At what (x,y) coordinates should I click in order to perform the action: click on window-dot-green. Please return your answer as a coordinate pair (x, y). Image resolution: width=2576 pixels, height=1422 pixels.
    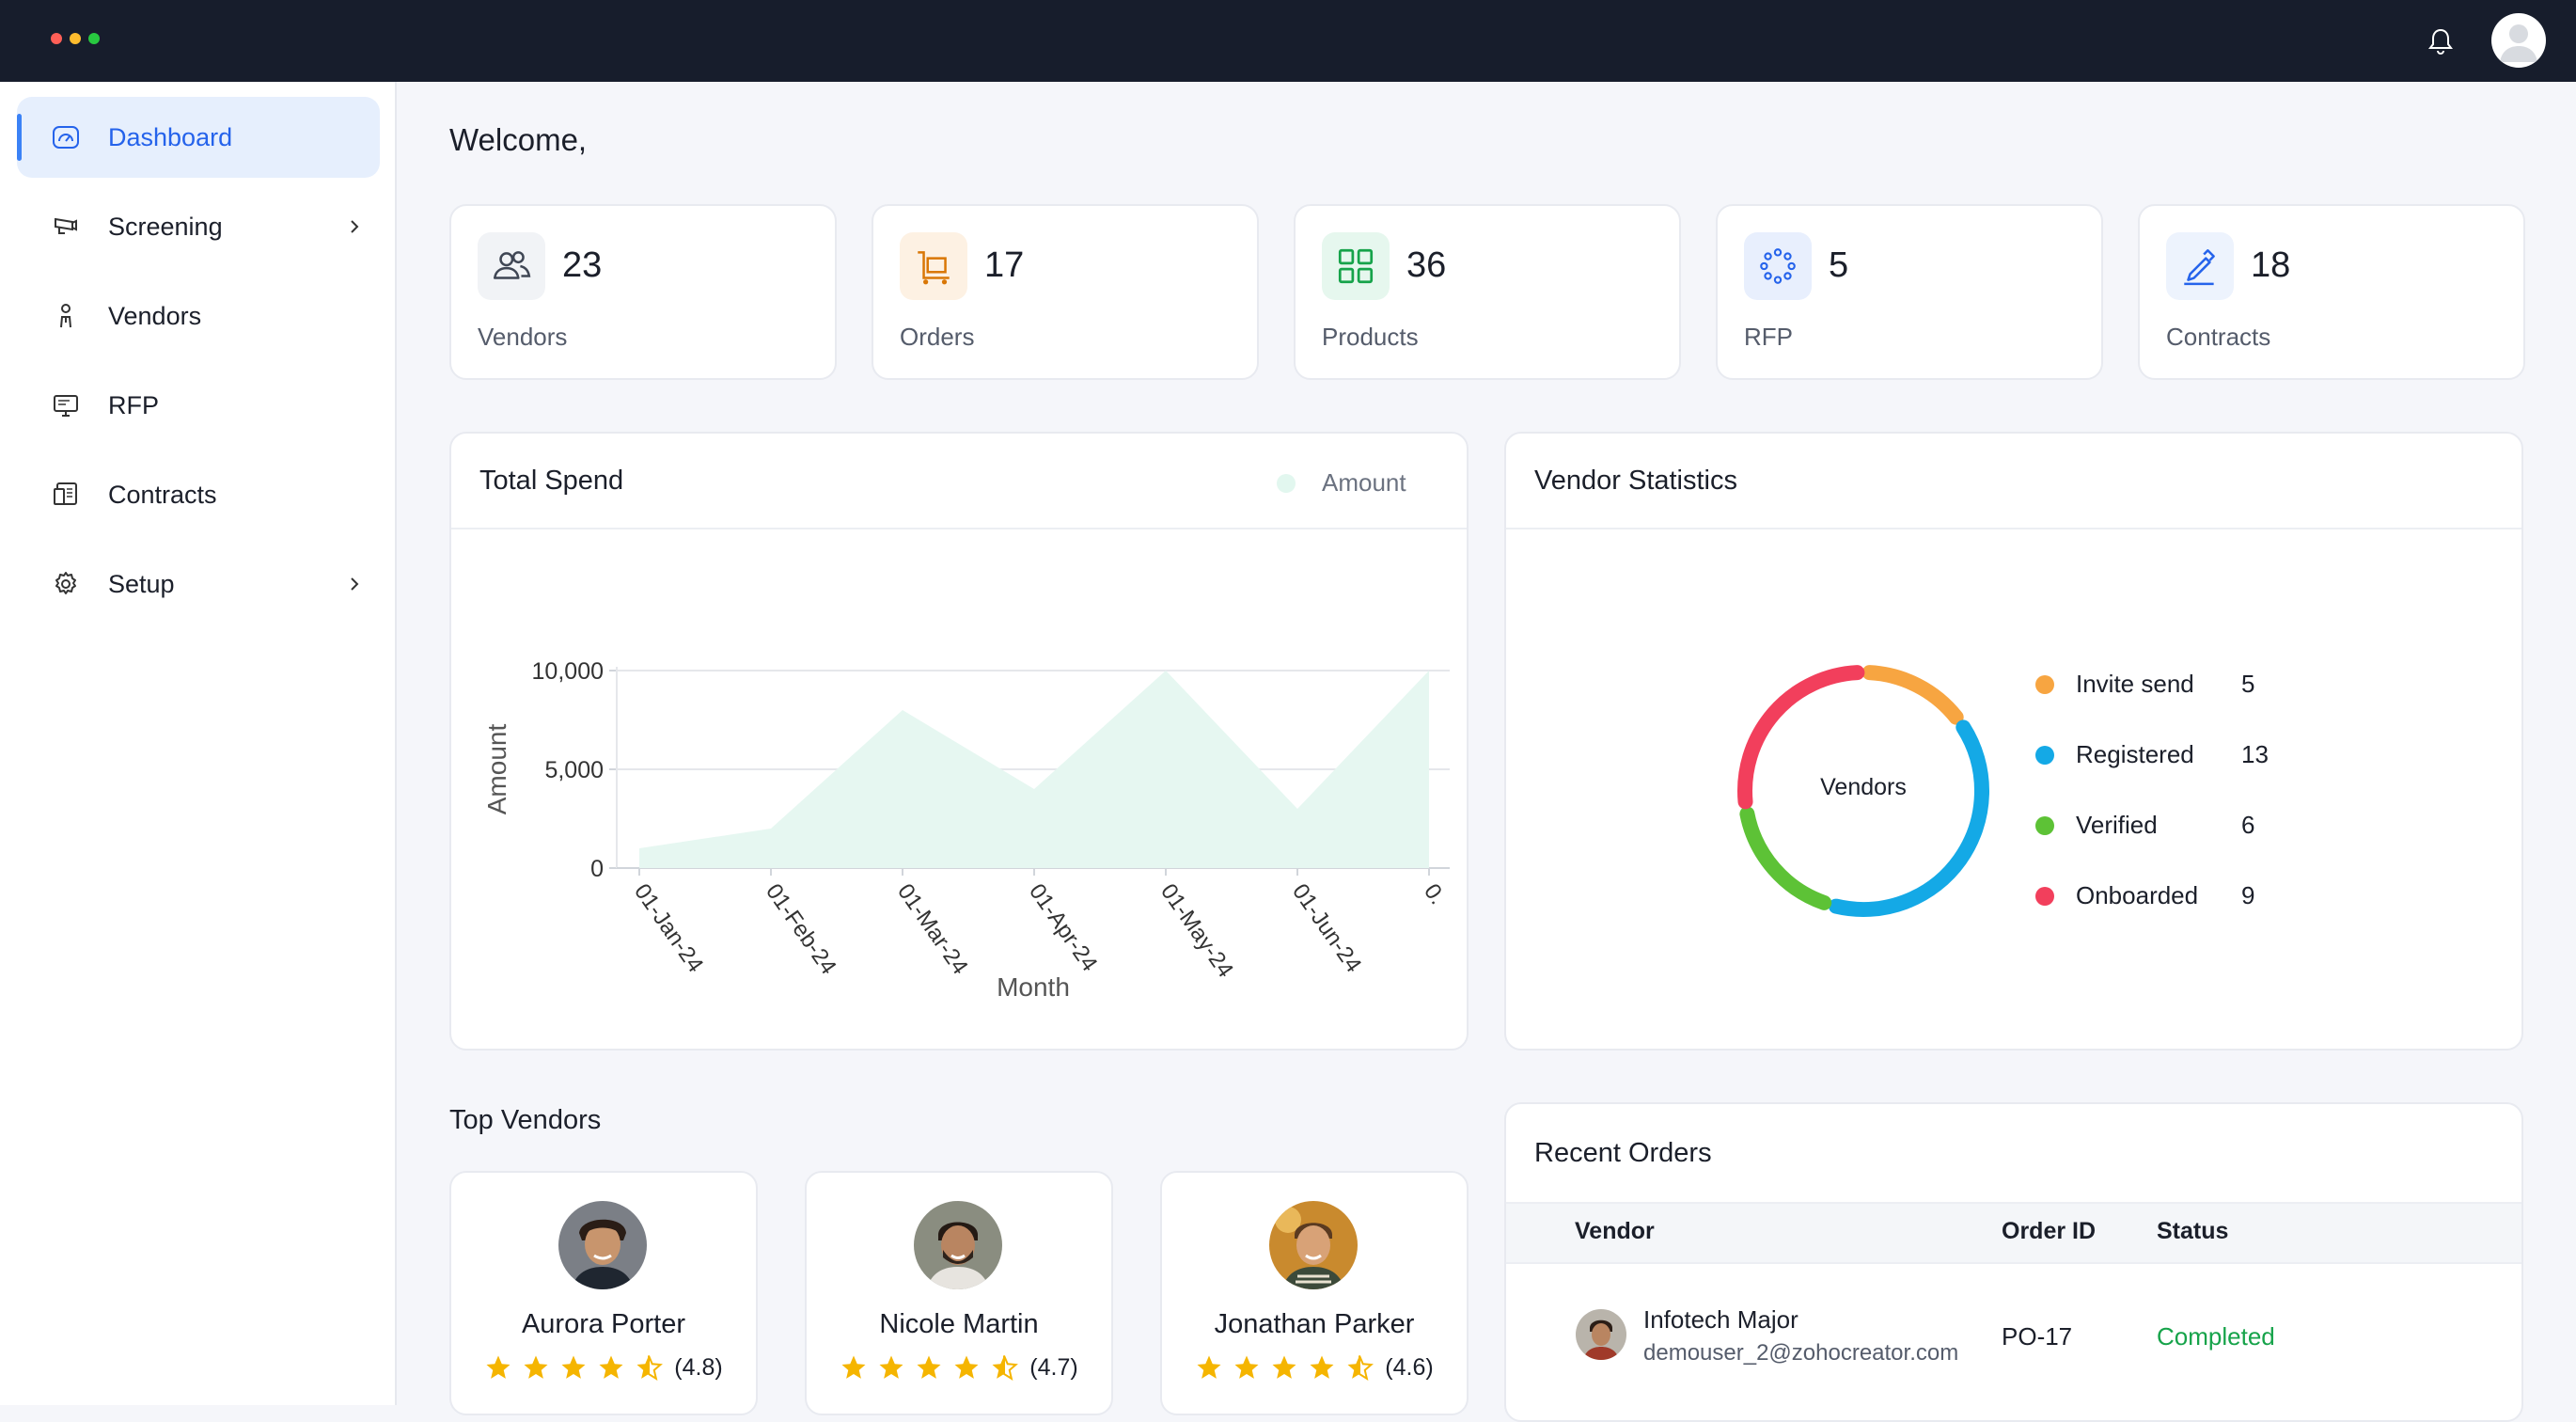
    Looking at the image, I should click on (94, 38).